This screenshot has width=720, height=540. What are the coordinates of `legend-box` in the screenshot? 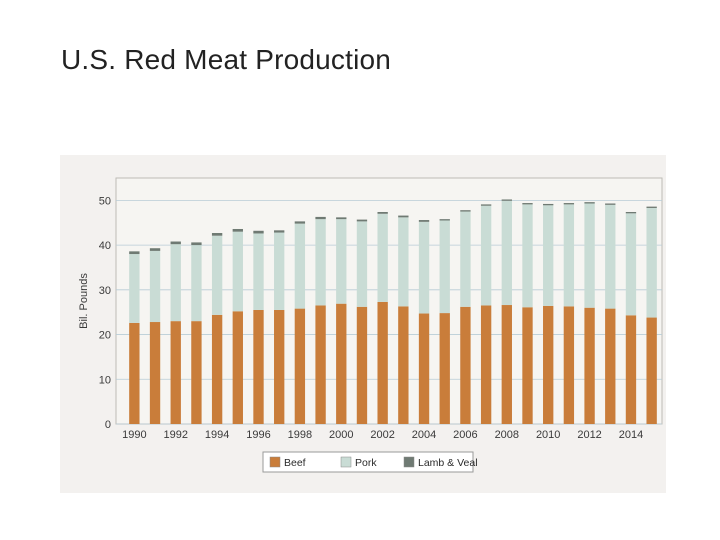 It's located at (368, 462).